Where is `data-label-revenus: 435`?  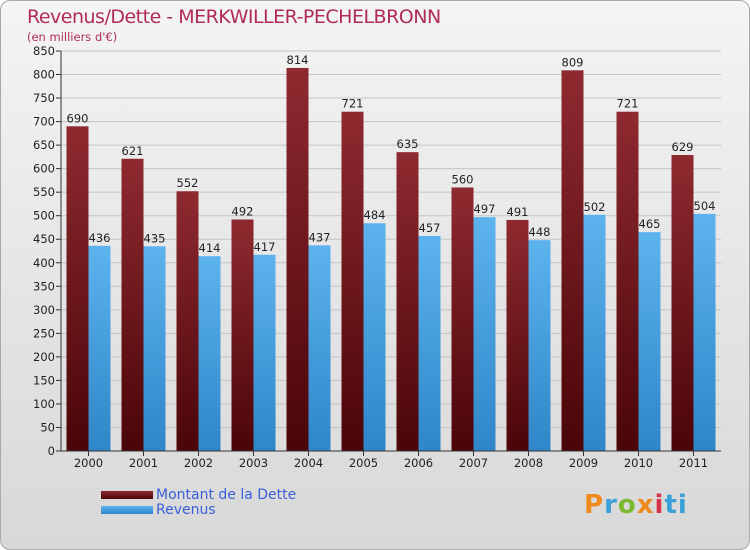
data-label-revenus: 435 is located at coordinates (155, 238).